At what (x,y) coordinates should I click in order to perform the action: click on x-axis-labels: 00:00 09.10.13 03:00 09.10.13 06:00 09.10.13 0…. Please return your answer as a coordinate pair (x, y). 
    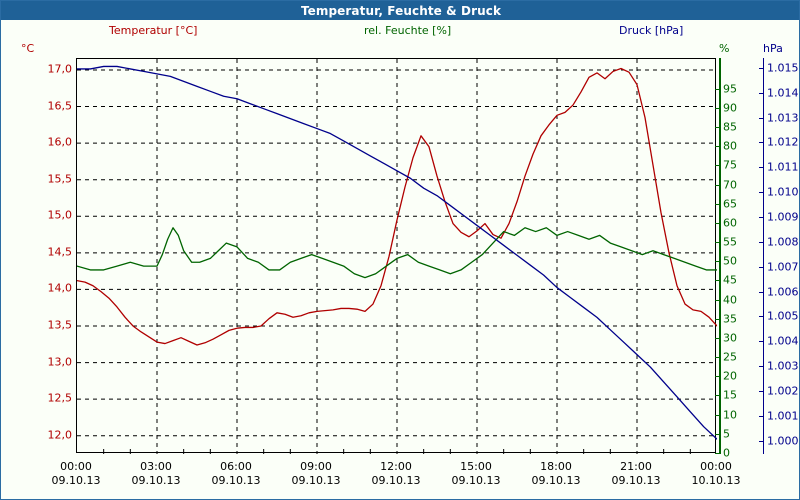
    Looking at the image, I should click on (400, 479).